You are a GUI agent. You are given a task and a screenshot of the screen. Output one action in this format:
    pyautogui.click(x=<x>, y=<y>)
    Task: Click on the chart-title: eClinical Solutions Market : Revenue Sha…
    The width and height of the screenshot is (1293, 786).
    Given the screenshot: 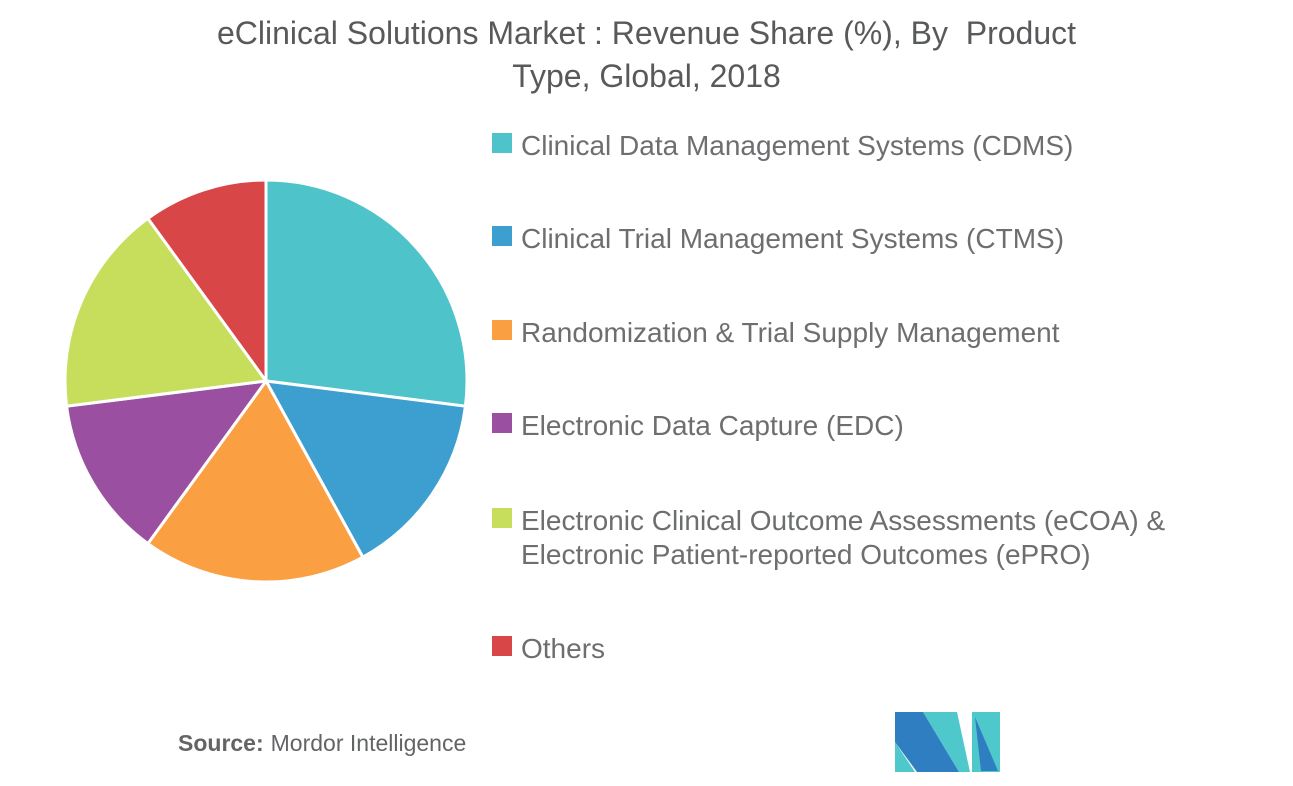 What is the action you would take?
    pyautogui.click(x=646, y=55)
    